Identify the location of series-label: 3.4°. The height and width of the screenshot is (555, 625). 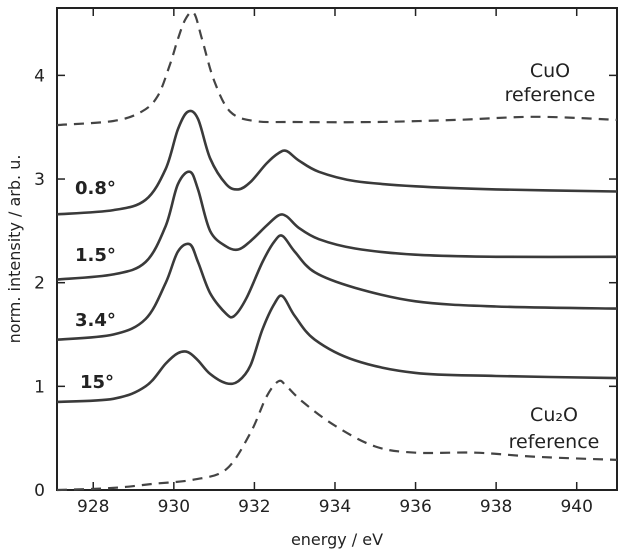
(95, 320).